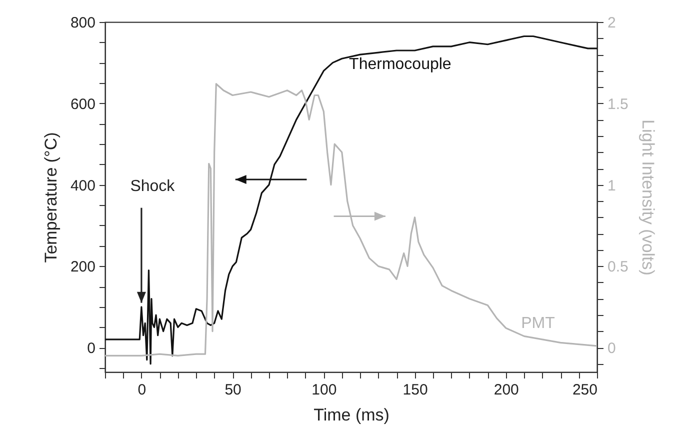  Describe the element at coordinates (50, 197) in the screenshot. I see `y-axis-title: Temperature (°C)` at that location.